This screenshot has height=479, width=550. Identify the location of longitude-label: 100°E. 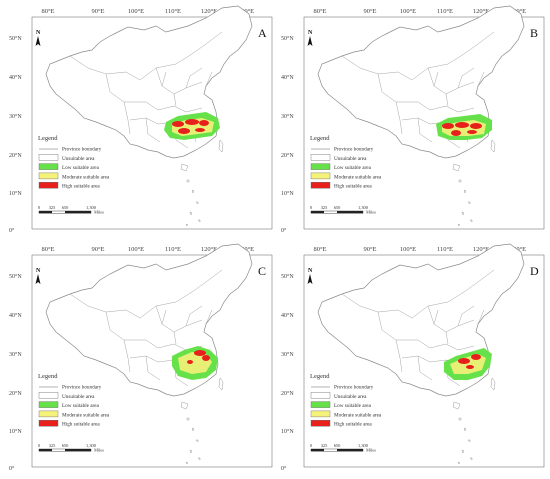
(408, 249).